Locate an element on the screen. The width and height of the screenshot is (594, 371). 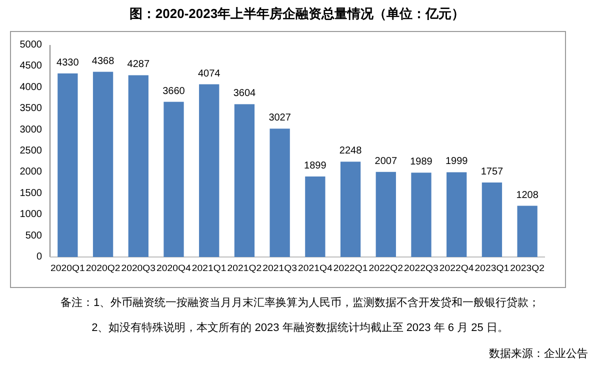
x-tick-label: 2020Q3 is located at coordinates (138, 268).